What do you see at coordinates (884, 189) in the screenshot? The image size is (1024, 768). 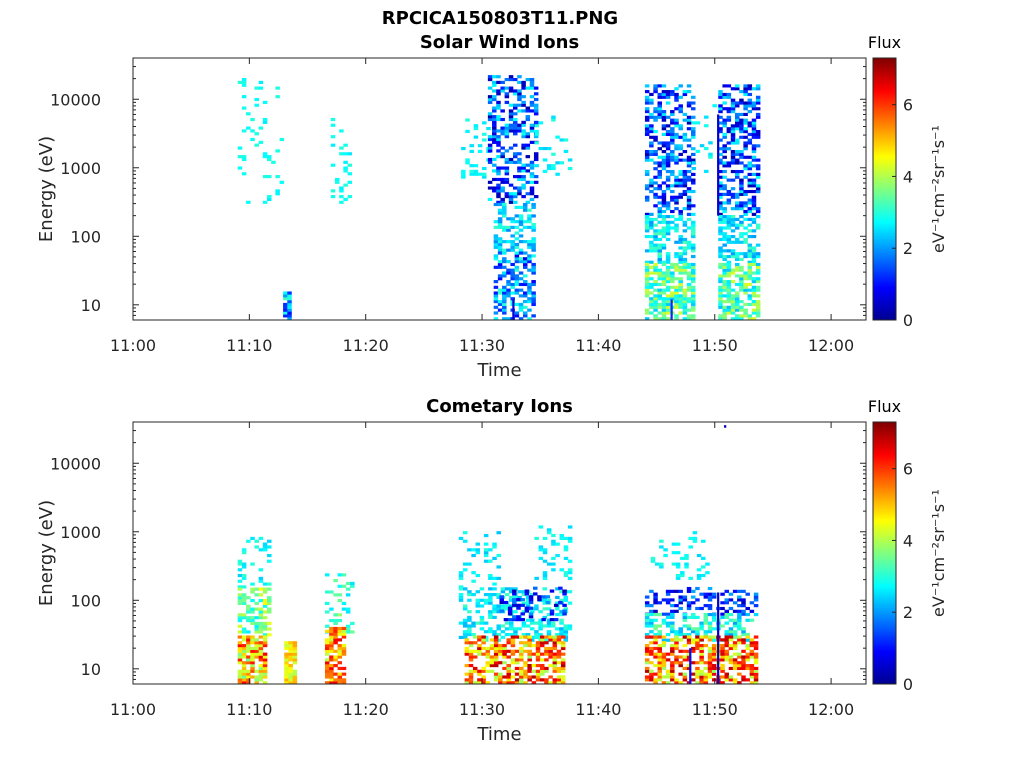 I see `colorbar-frame` at bounding box center [884, 189].